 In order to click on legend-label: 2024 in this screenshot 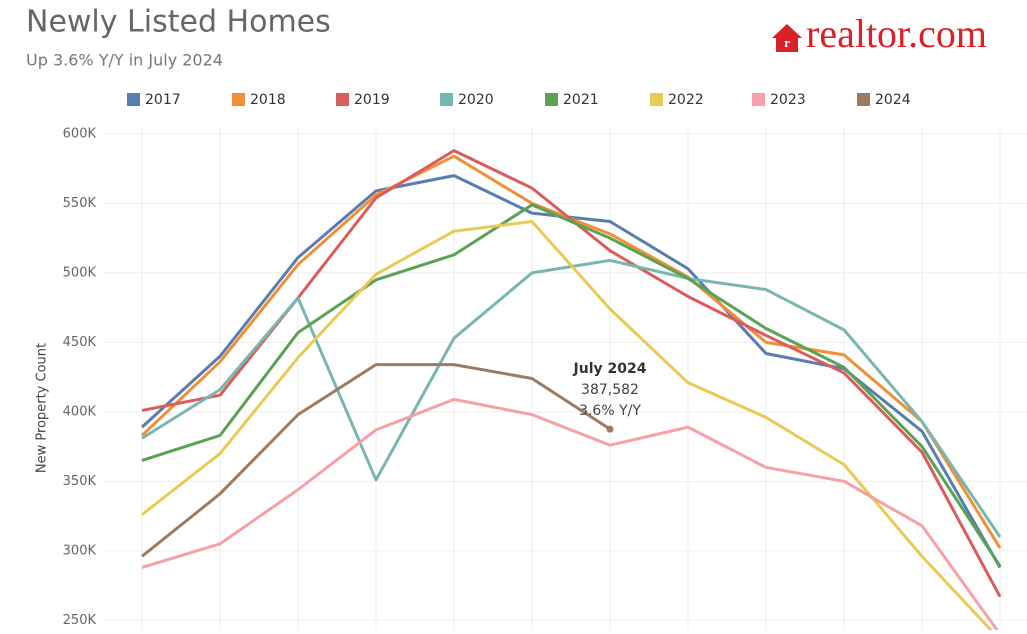, I will do `click(893, 100)`.